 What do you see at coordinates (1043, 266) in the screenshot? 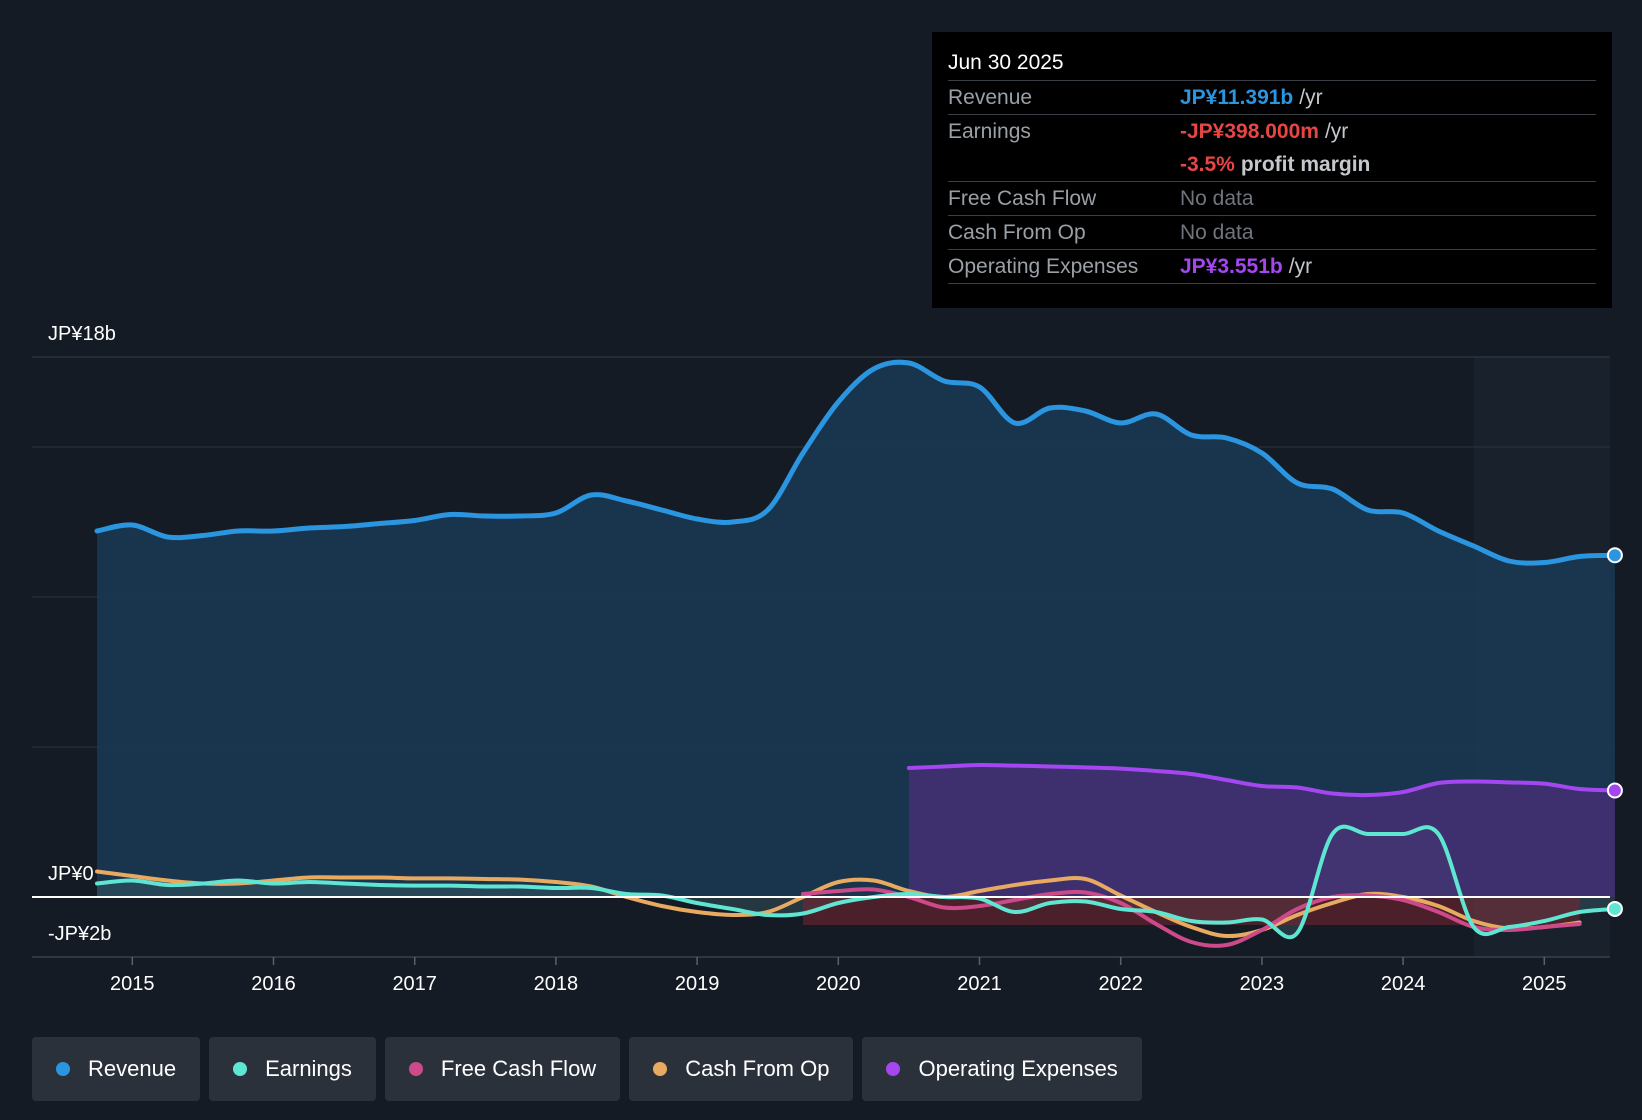
I see `tooltip-label: Operating Expenses` at bounding box center [1043, 266].